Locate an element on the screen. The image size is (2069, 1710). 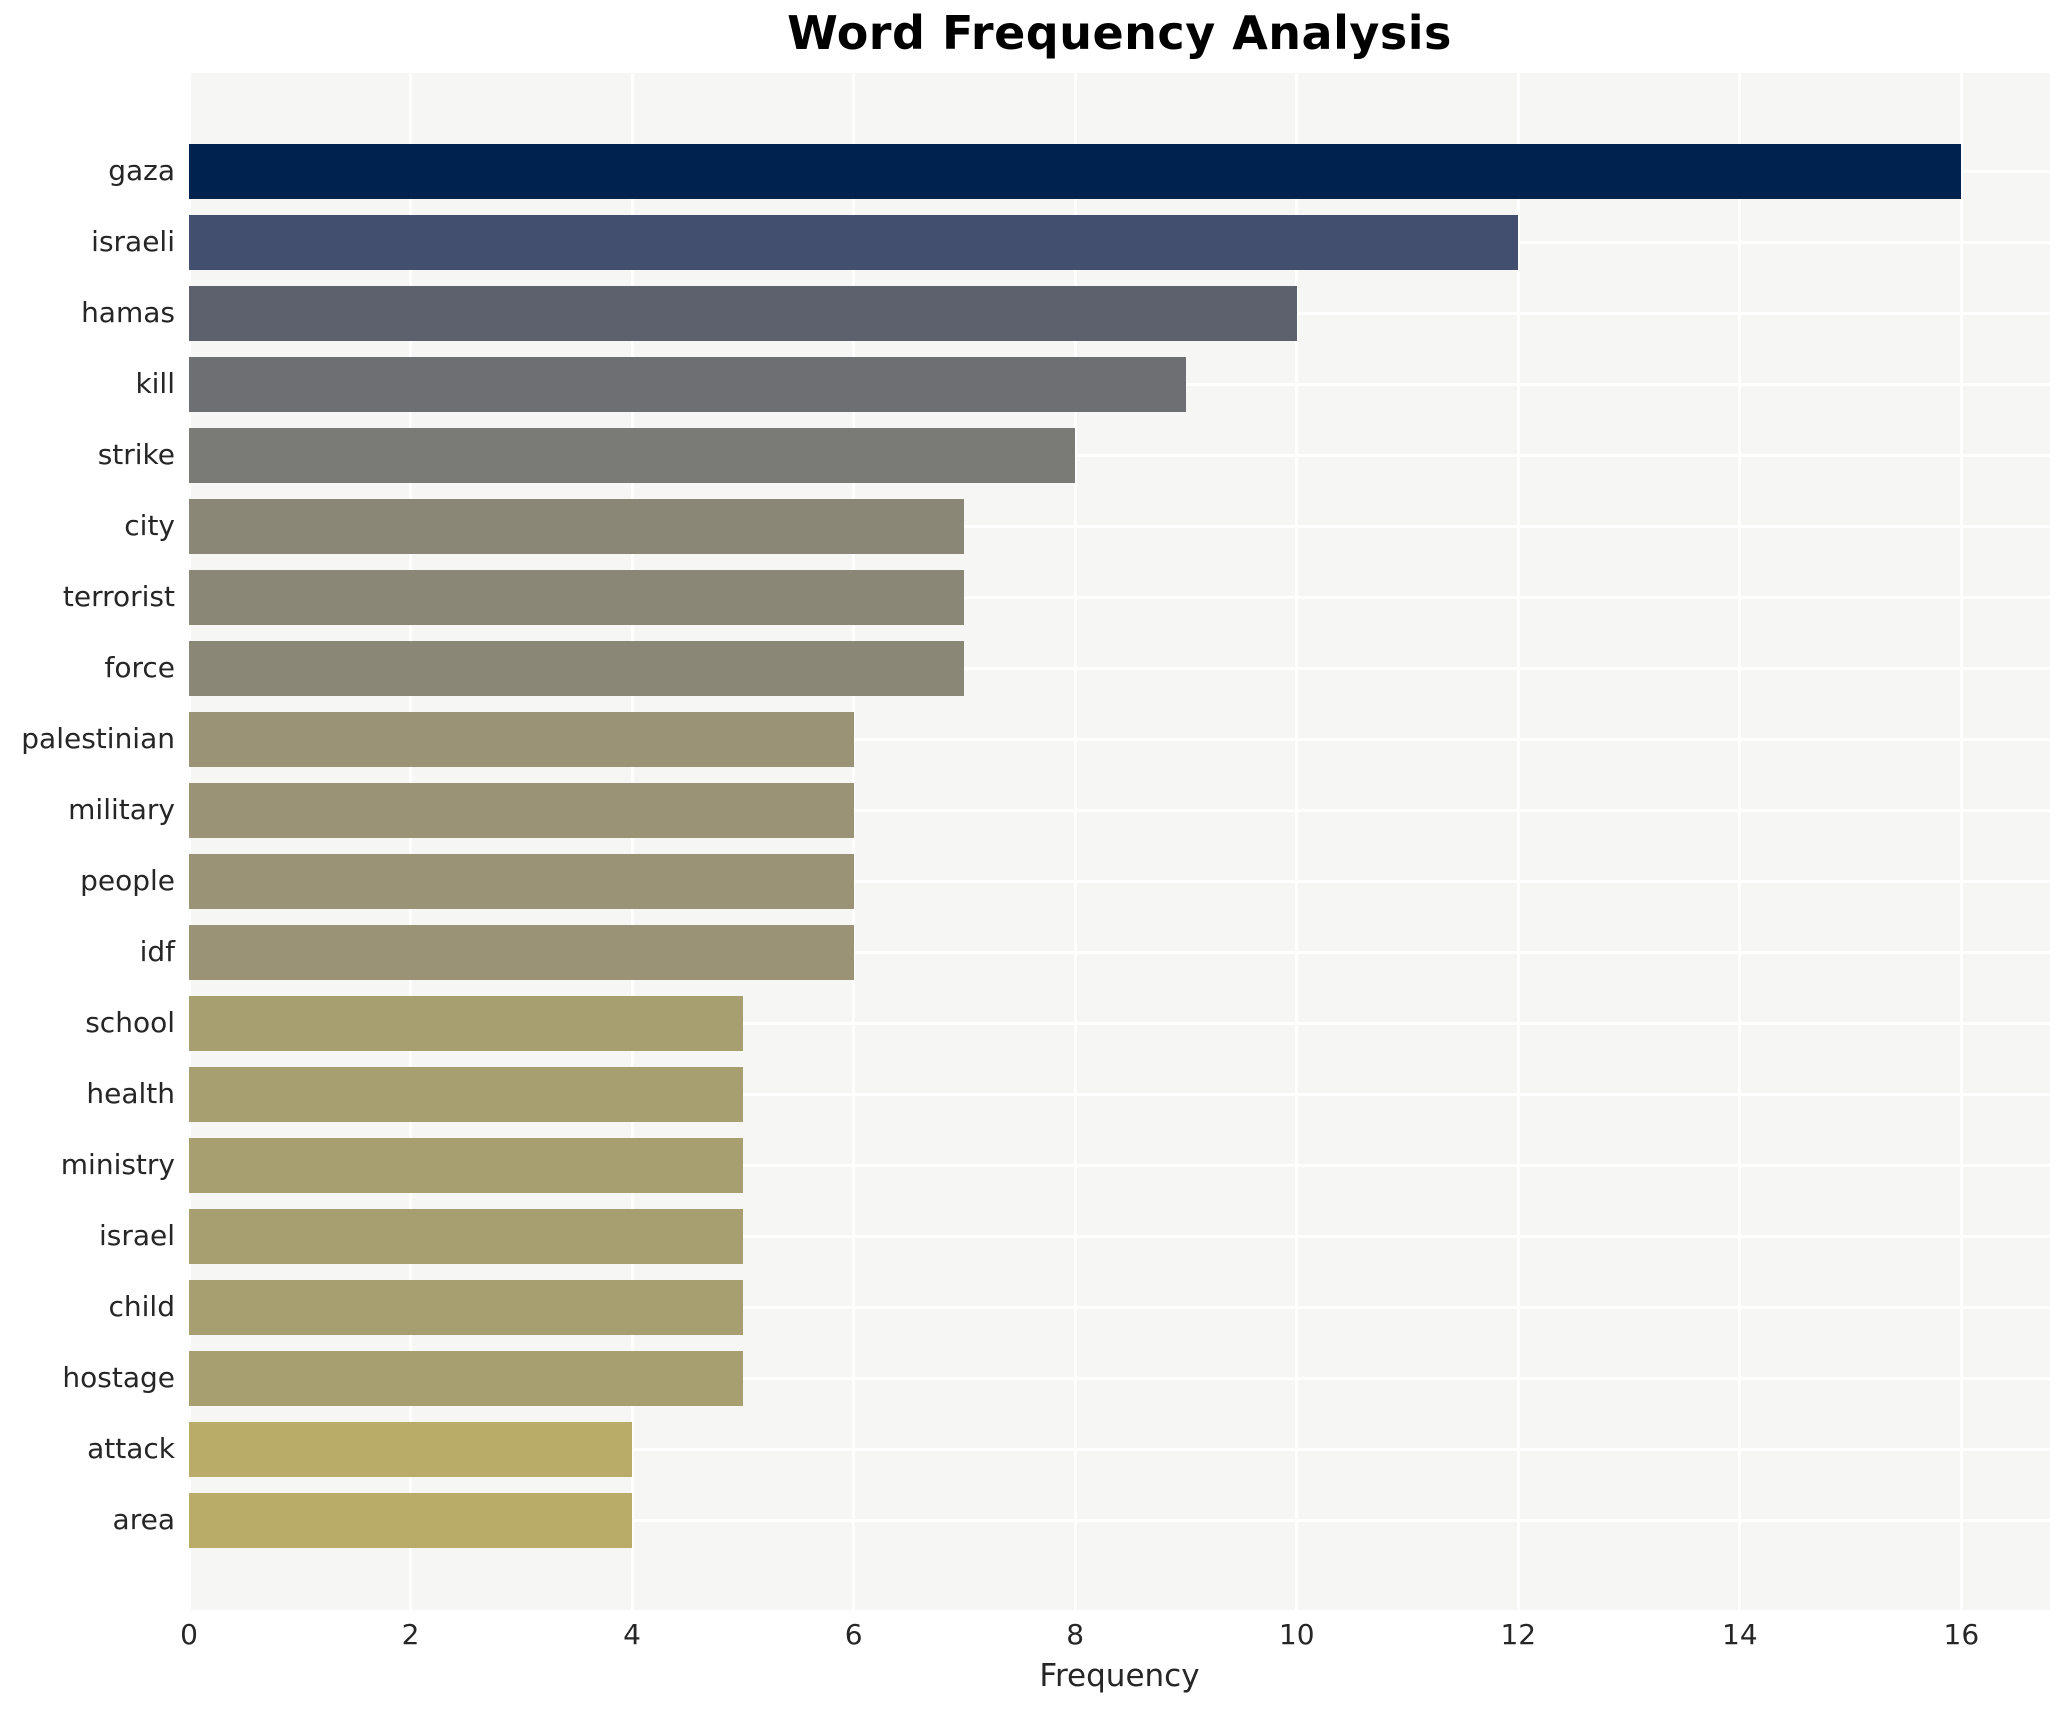
bar-people is located at coordinates (521, 881).